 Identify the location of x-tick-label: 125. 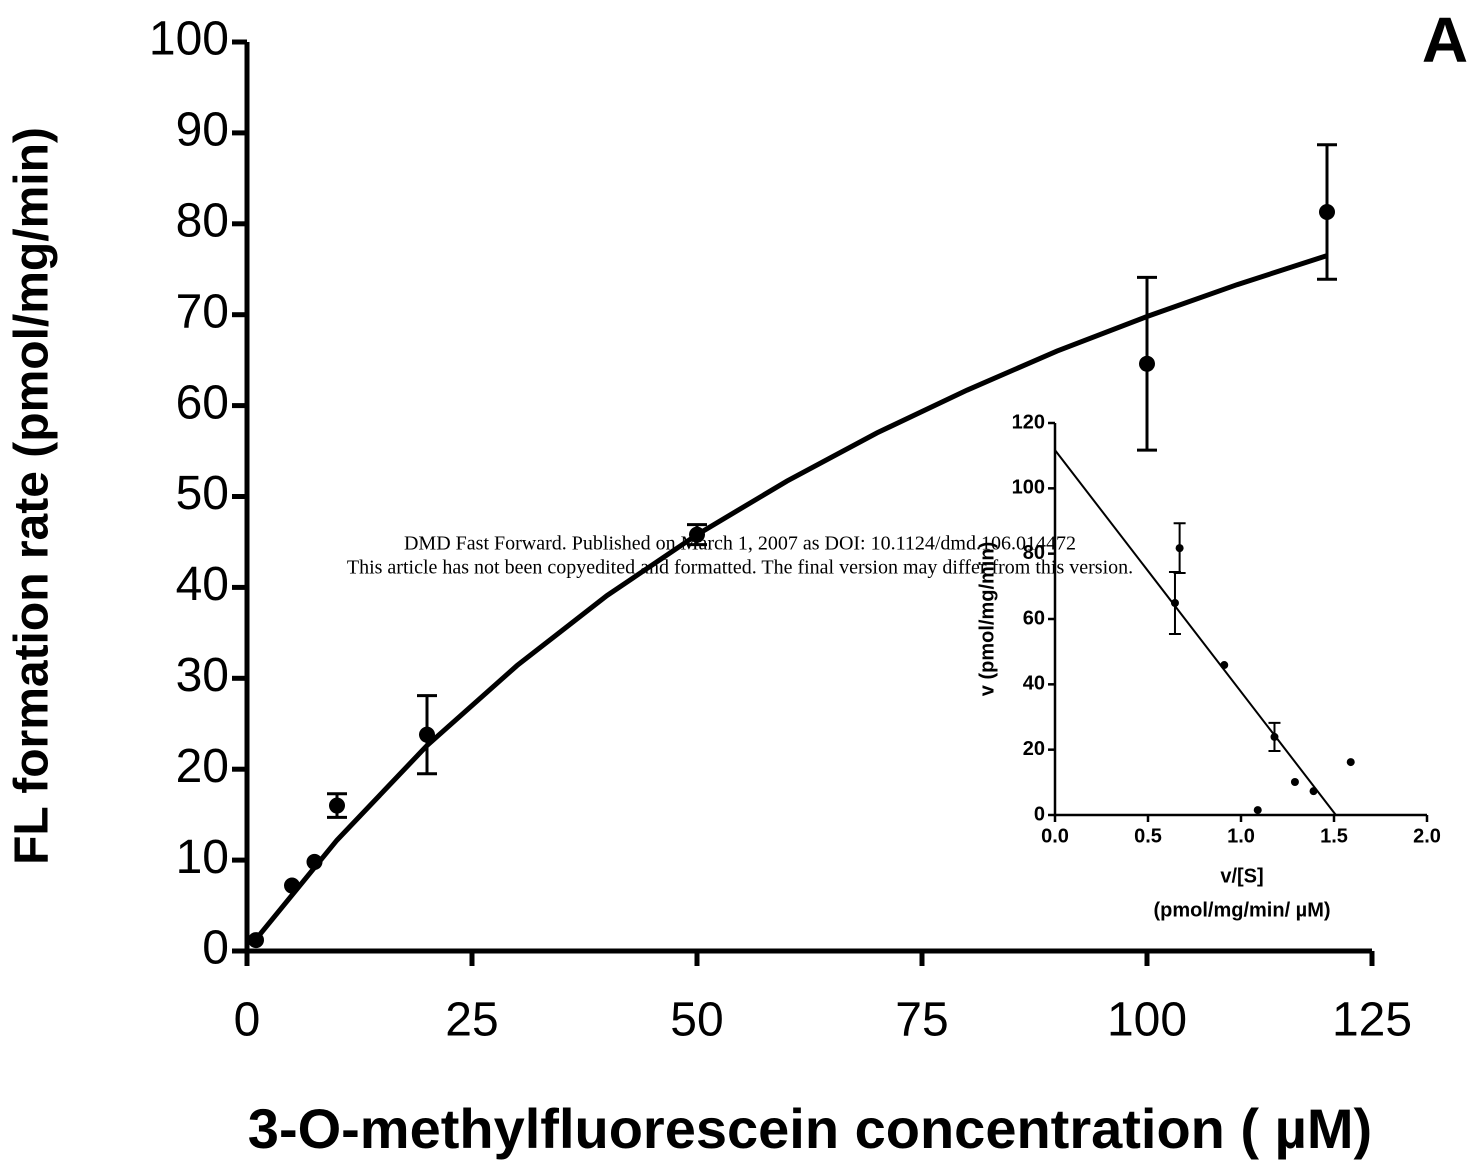
(1372, 1020).